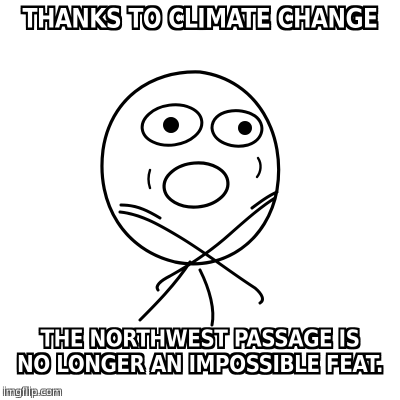 Image resolution: width=400 pixels, height=400 pixels. I want to click on bottom-caption-line-1: THE NORTHWEST PASSAGE IS, so click(200, 338).